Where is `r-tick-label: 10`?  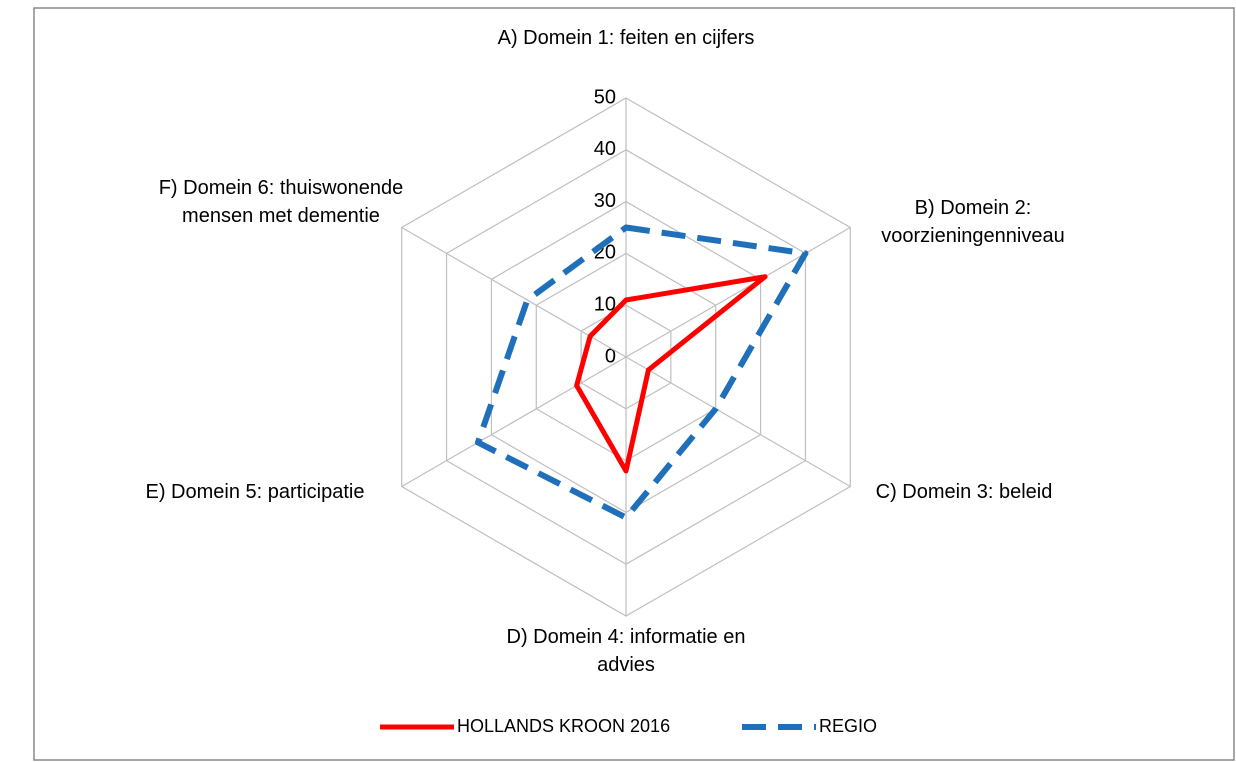
r-tick-label: 10 is located at coordinates (605, 304).